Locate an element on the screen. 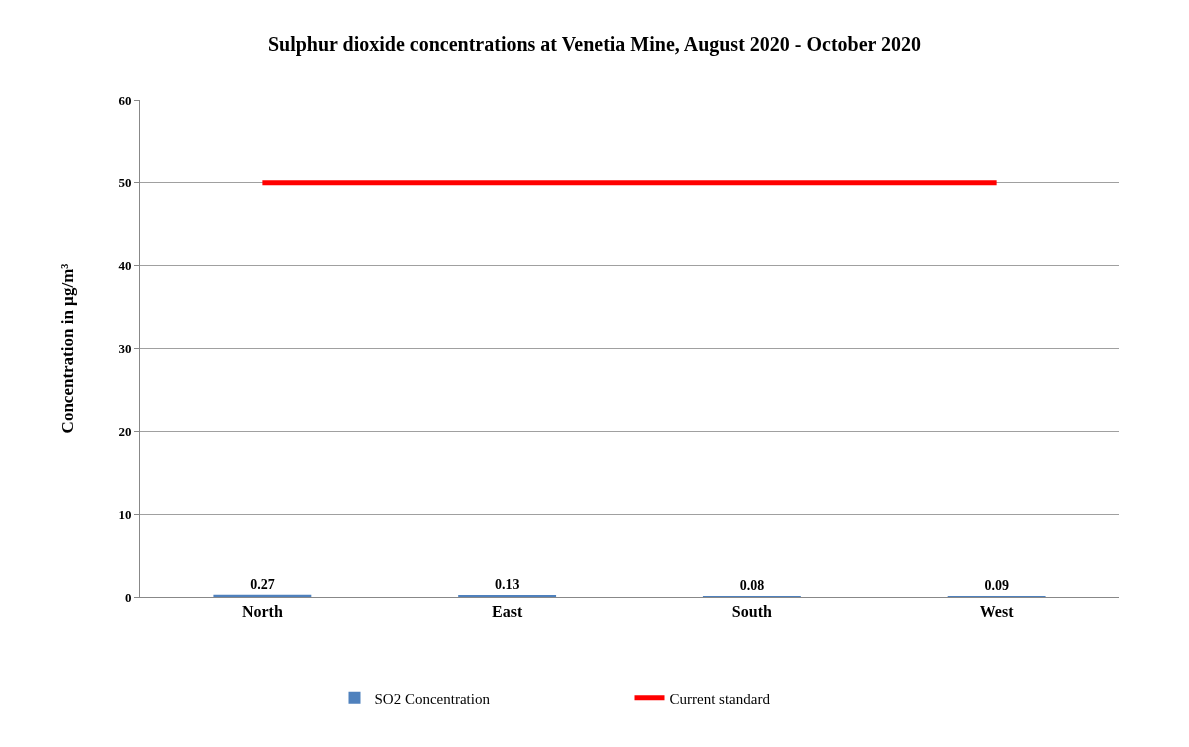 This screenshot has height=747, width=1189. y-tick-label: 60 is located at coordinates (125, 100).